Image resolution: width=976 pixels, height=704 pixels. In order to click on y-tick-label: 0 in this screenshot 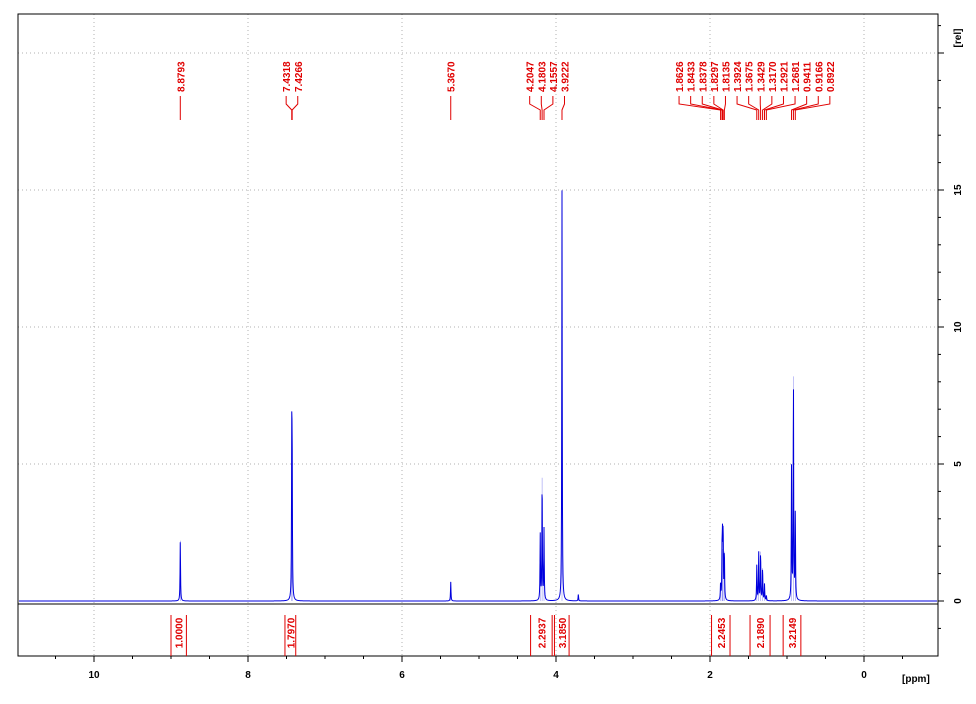, I will do `click(958, 601)`.